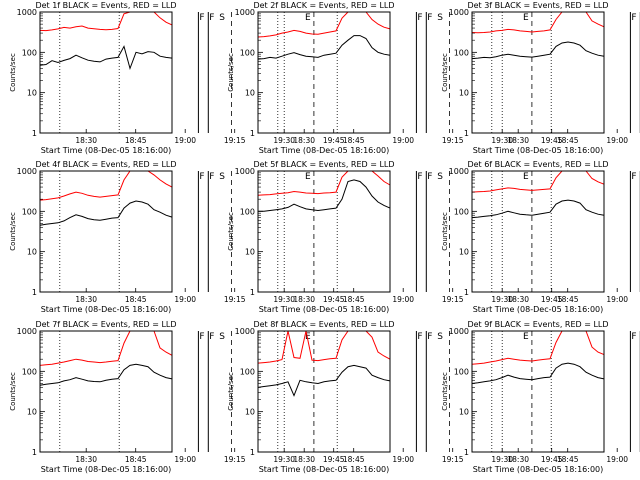 Image resolution: width=640 pixels, height=480 pixels. Describe the element at coordinates (537, 5) in the screenshot. I see `panel-title: Det 3f BLACK = Events, RED = LLD` at that location.